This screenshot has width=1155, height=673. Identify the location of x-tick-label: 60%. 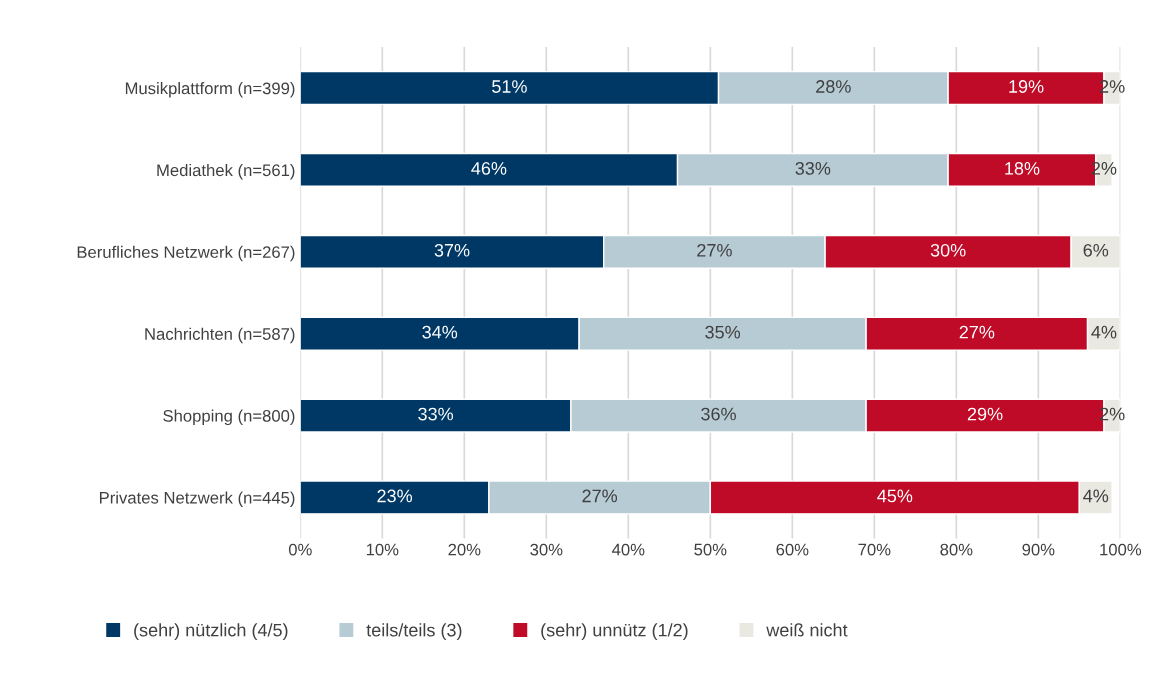
(792, 549).